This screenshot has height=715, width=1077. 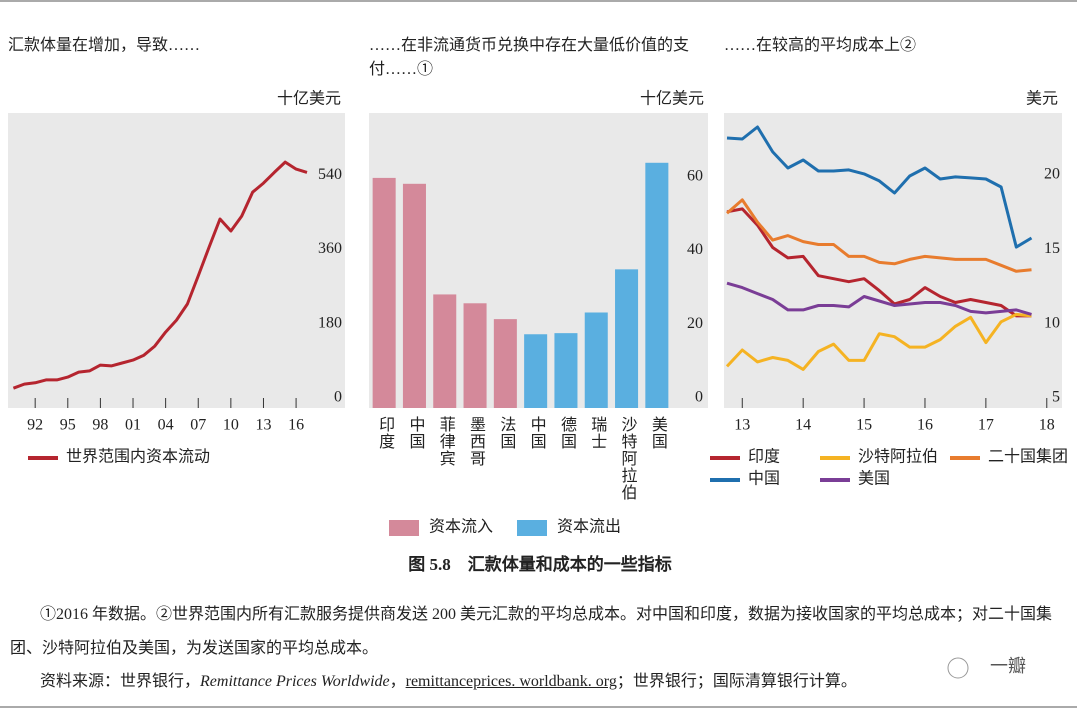 I want to click on x-tick-label: 10, so click(x=231, y=425).